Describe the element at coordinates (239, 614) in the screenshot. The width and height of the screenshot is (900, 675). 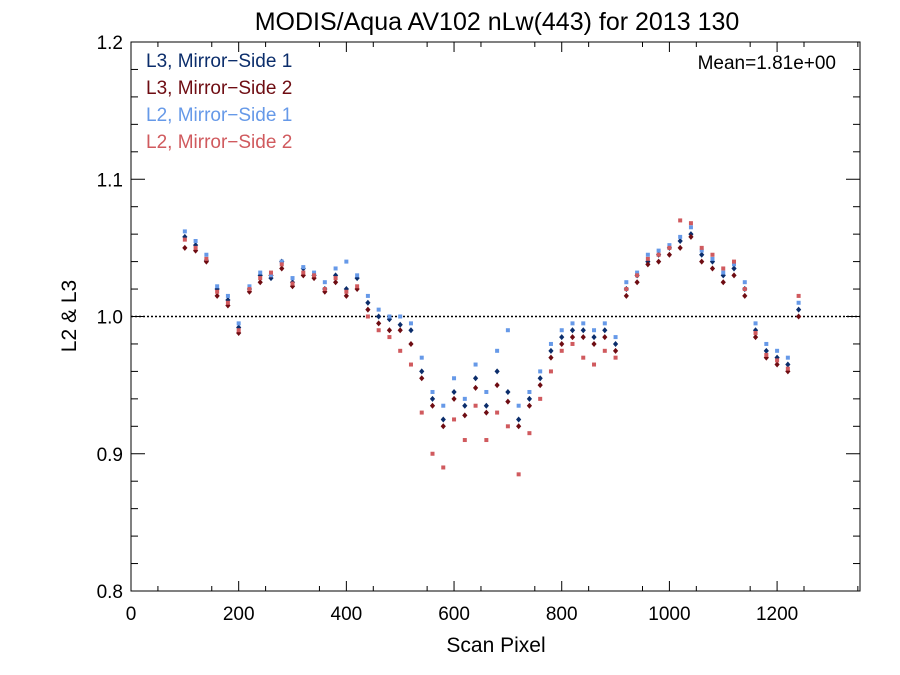
I see `x-tick-label: 200` at that location.